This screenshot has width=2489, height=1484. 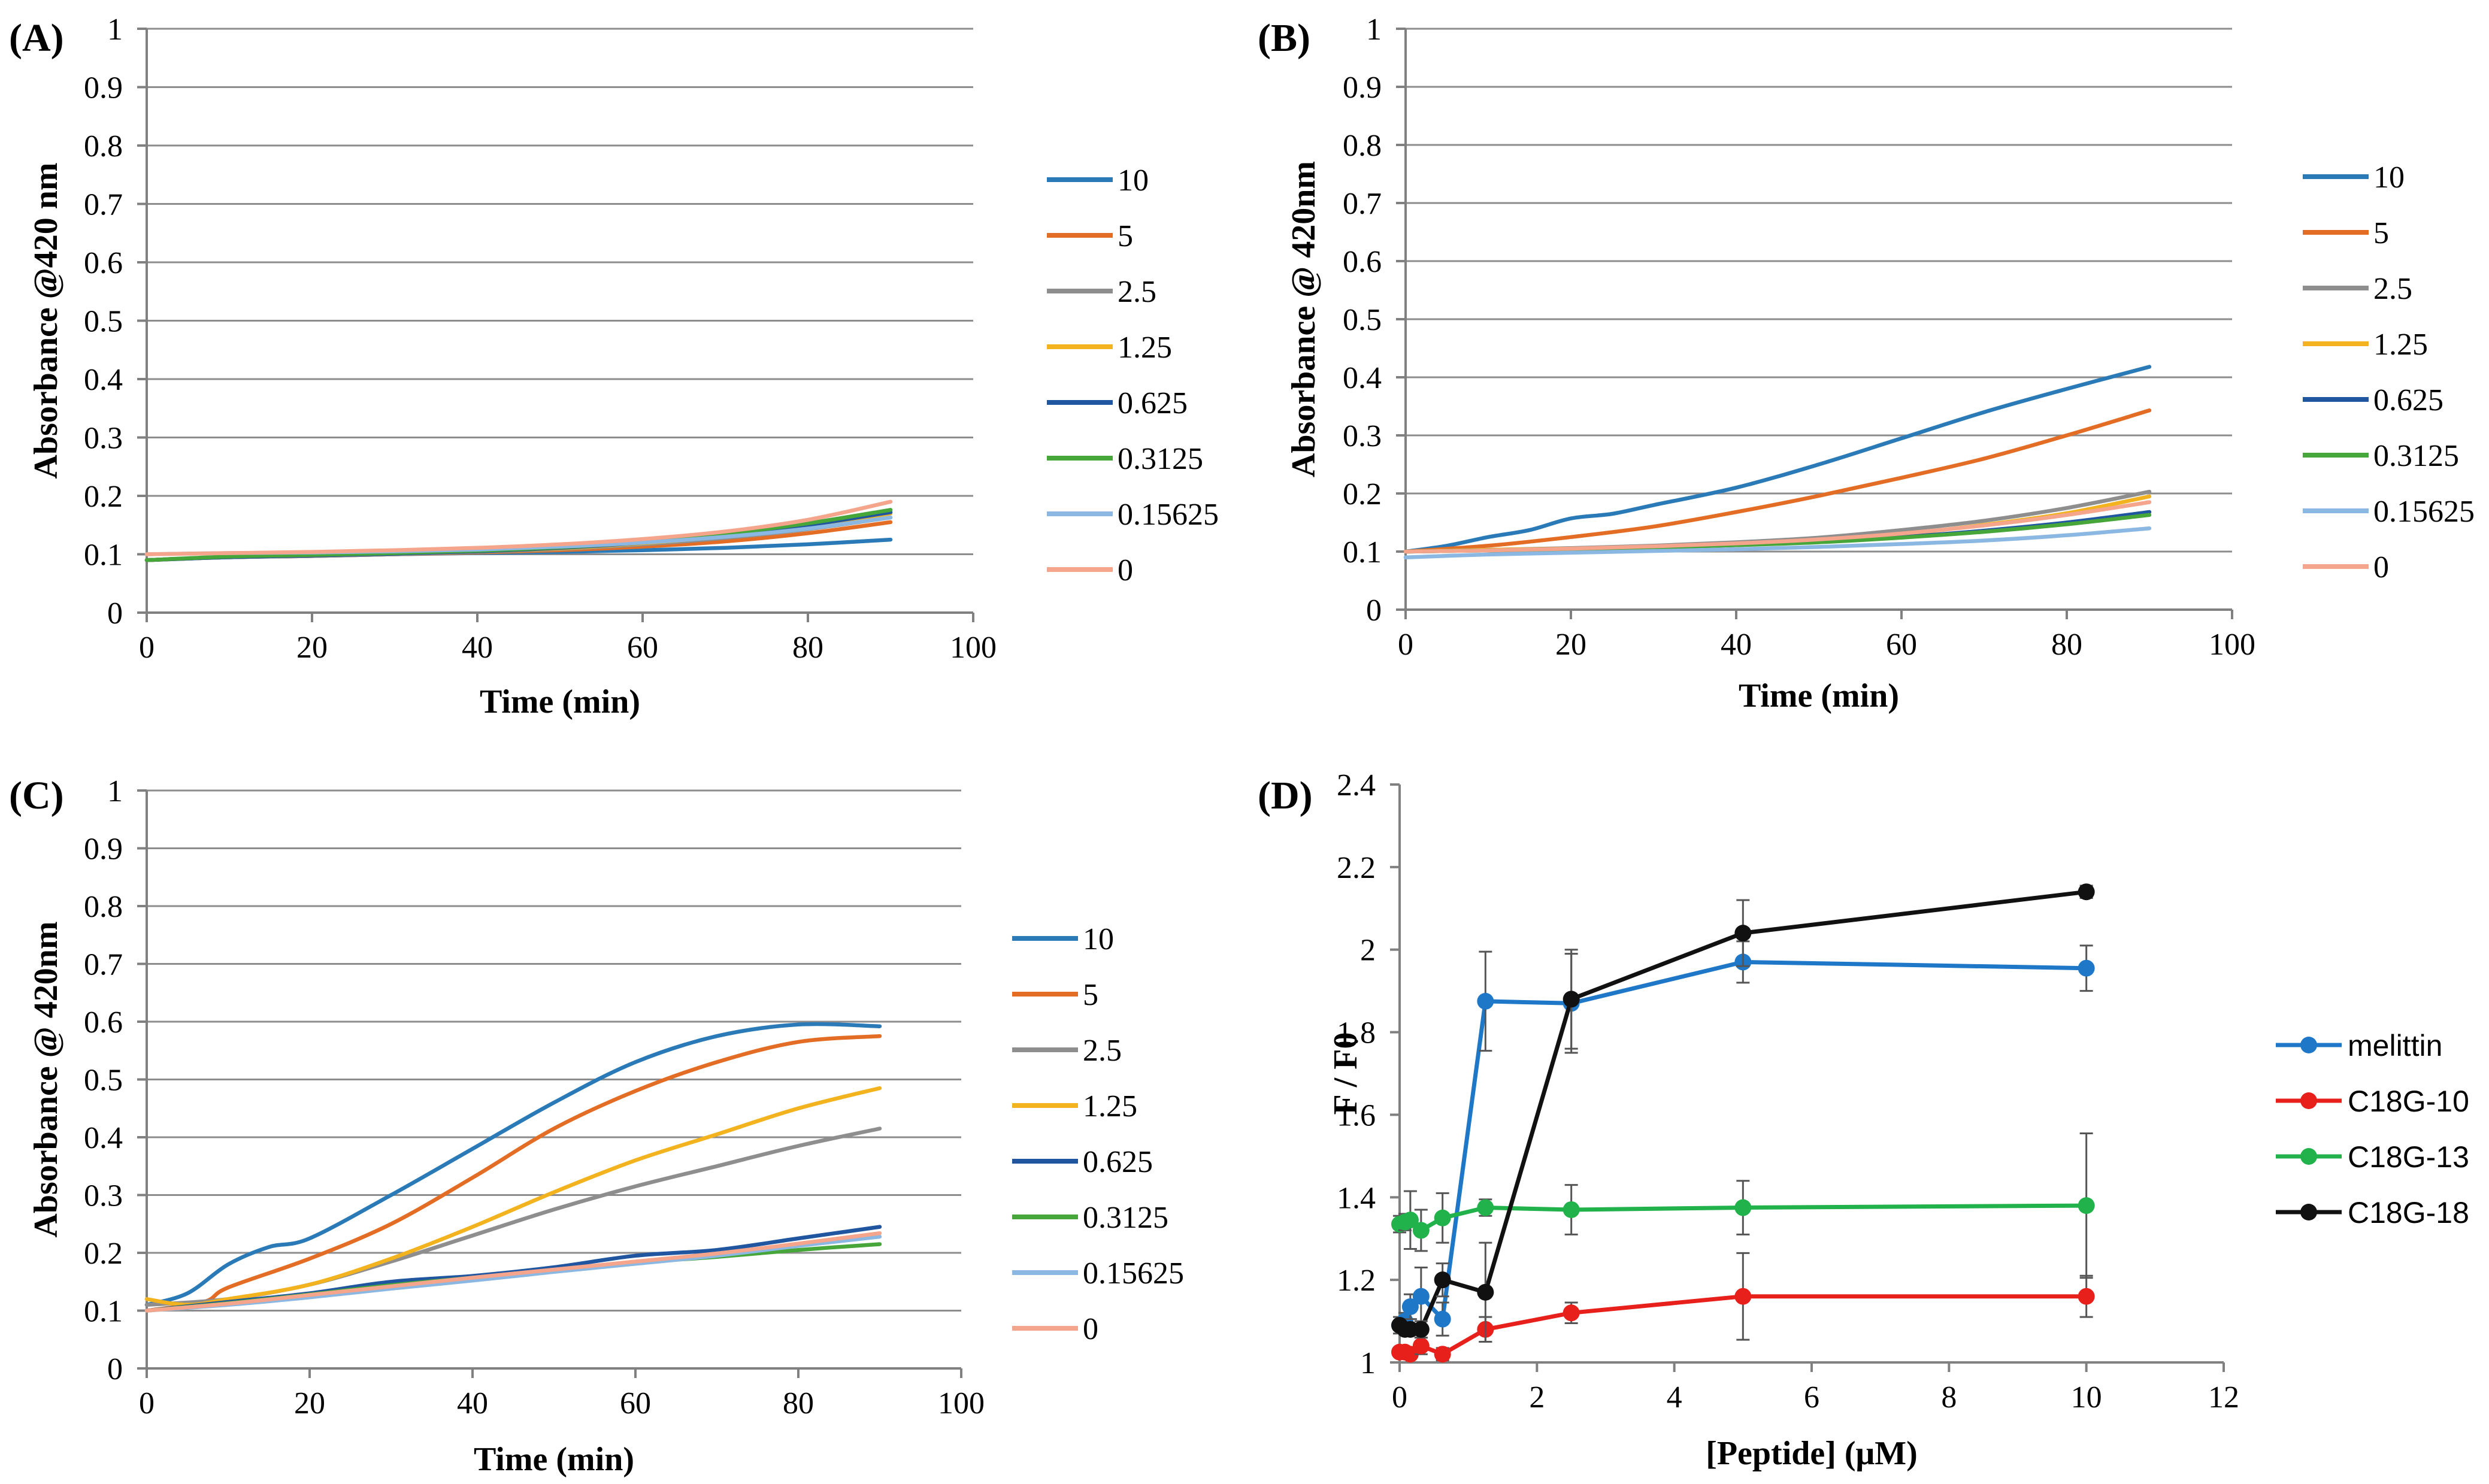 What do you see at coordinates (1133, 180) in the screenshot?
I see `legend-label: 10` at bounding box center [1133, 180].